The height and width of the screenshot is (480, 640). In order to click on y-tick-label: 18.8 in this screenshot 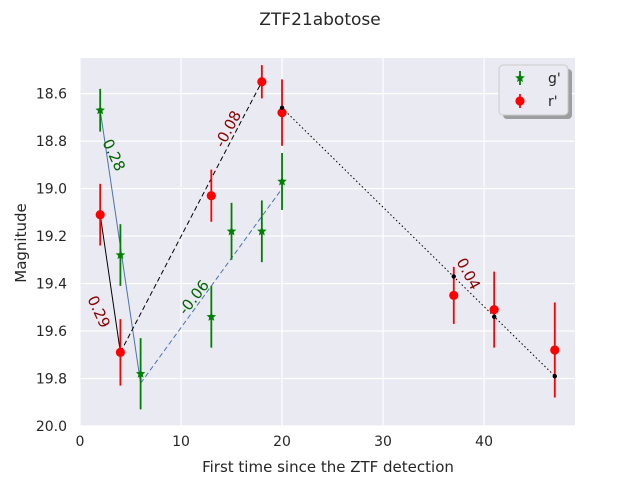, I will do `click(51, 142)`.